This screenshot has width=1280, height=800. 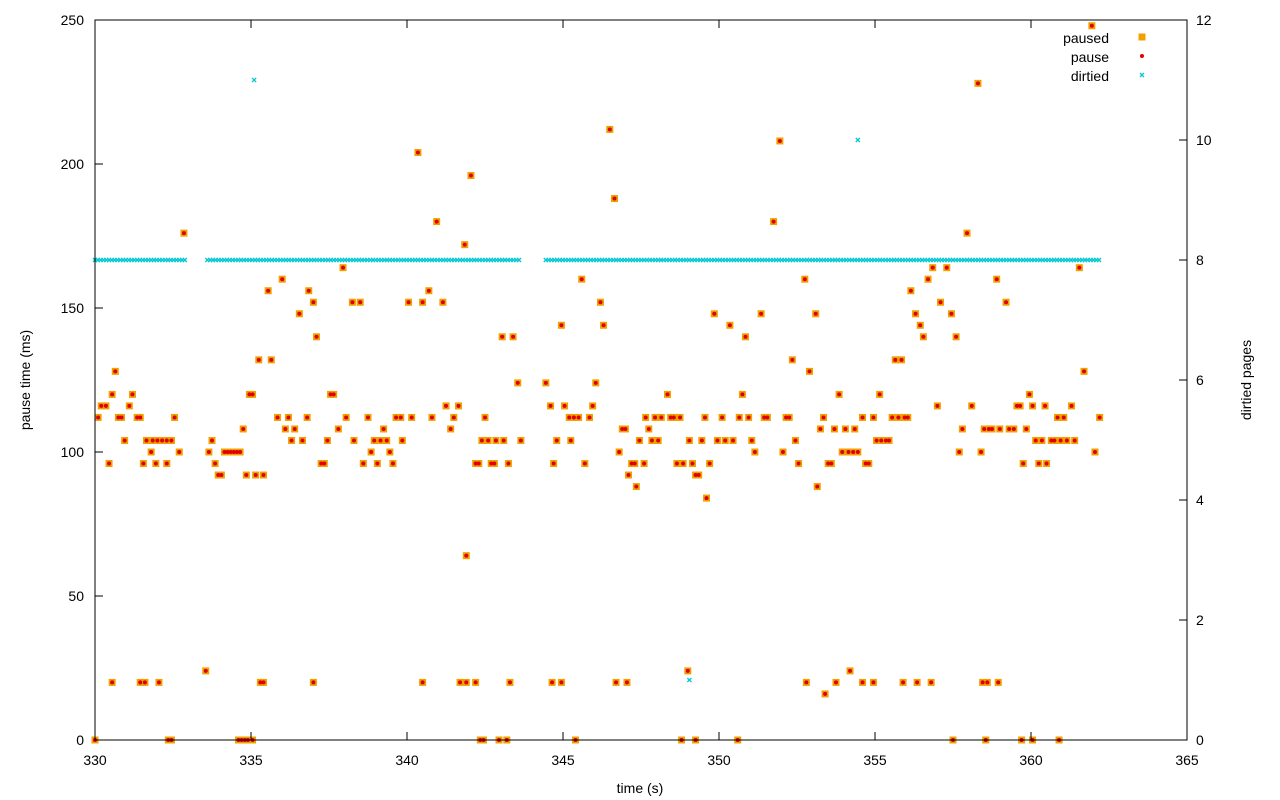 I want to click on y-tick-label: 100, so click(x=73, y=452).